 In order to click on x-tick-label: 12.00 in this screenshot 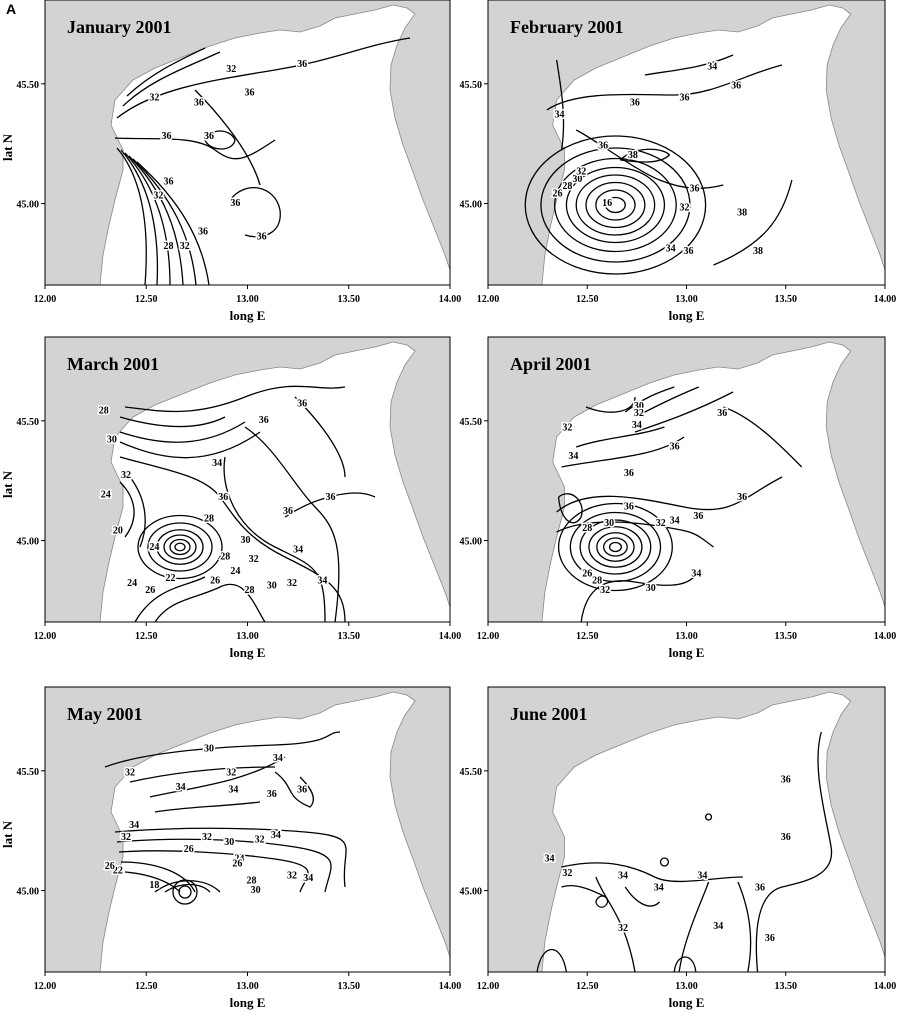, I will do `click(488, 299)`.